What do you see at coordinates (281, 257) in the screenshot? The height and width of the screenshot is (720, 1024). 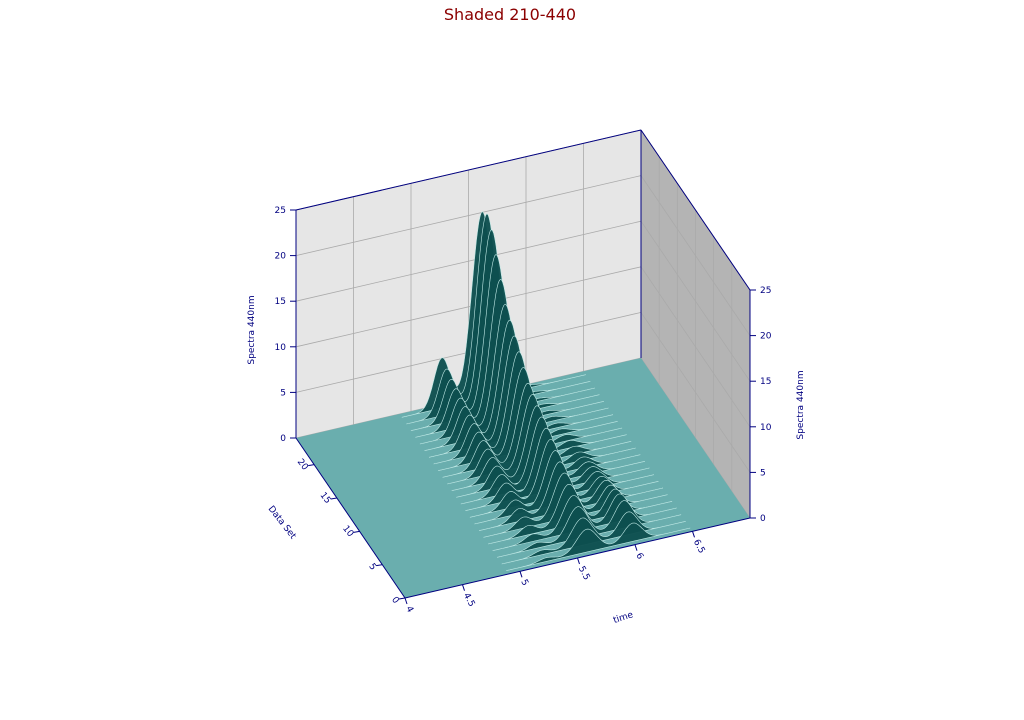 I see `z-tick-label-left: 20` at bounding box center [281, 257].